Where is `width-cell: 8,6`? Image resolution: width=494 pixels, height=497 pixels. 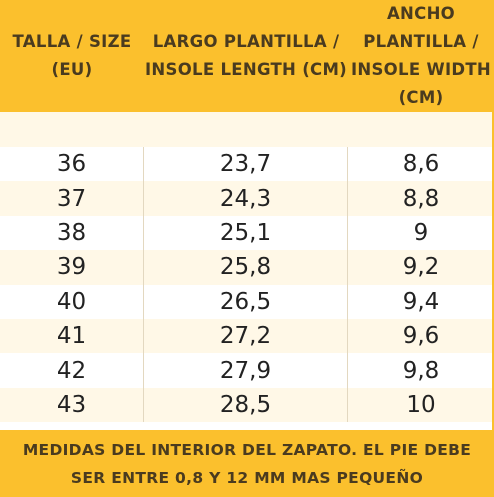
width-cell: 8,6 is located at coordinates (421, 164).